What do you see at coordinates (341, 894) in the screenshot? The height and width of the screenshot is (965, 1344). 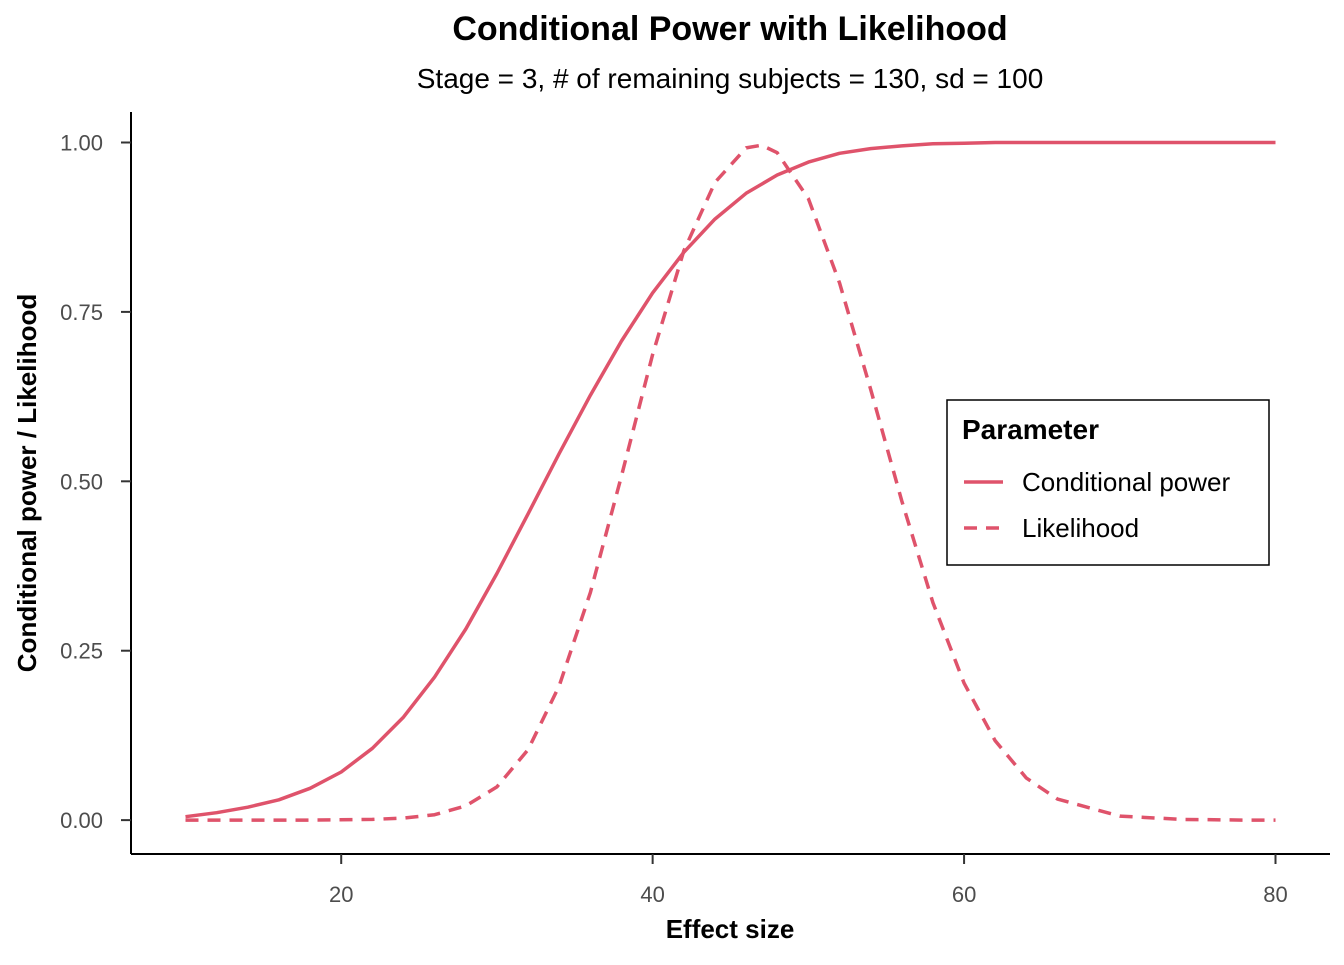 I see `x-tick-label: 20` at bounding box center [341, 894].